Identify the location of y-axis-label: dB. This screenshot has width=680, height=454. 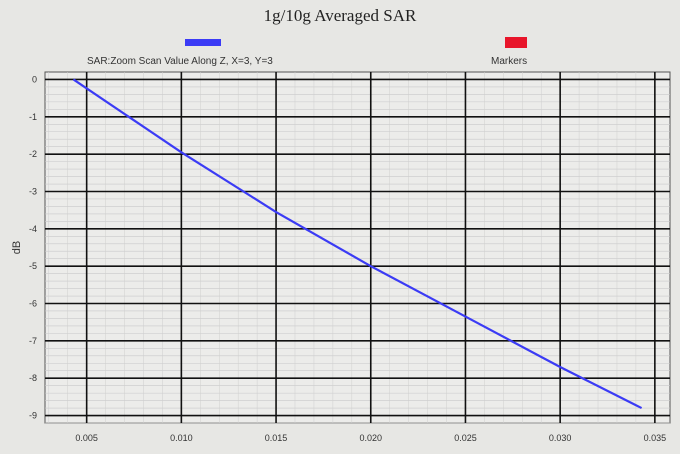
(17, 247).